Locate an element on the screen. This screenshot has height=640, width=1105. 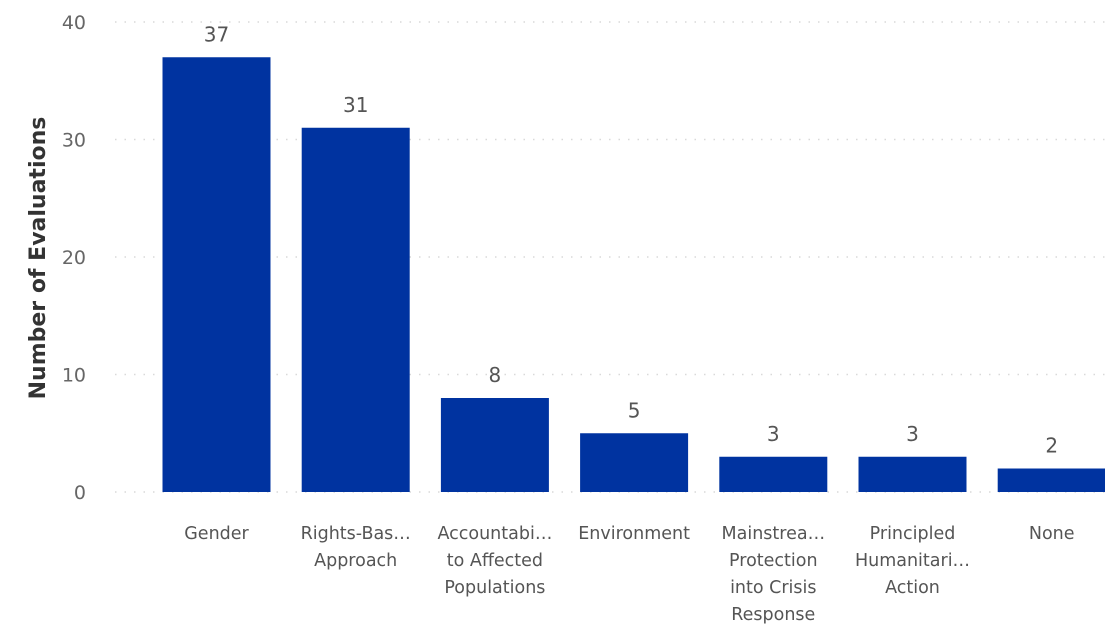
x-category-label: Gender is located at coordinates (216, 534).